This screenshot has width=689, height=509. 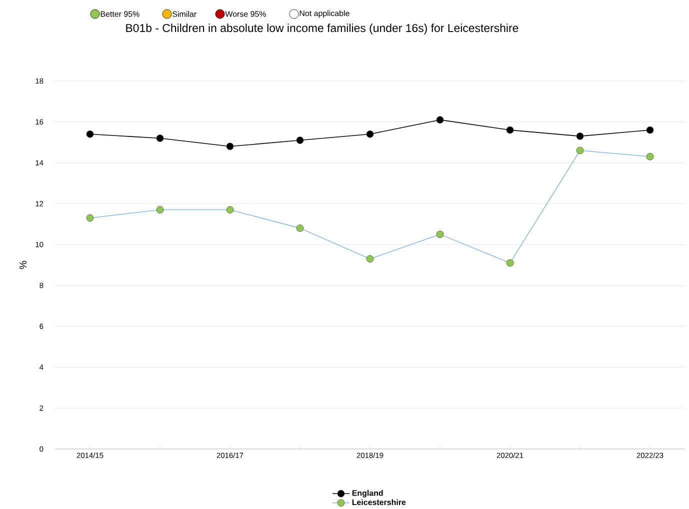 I want to click on y-axis-title: %, so click(x=23, y=265).